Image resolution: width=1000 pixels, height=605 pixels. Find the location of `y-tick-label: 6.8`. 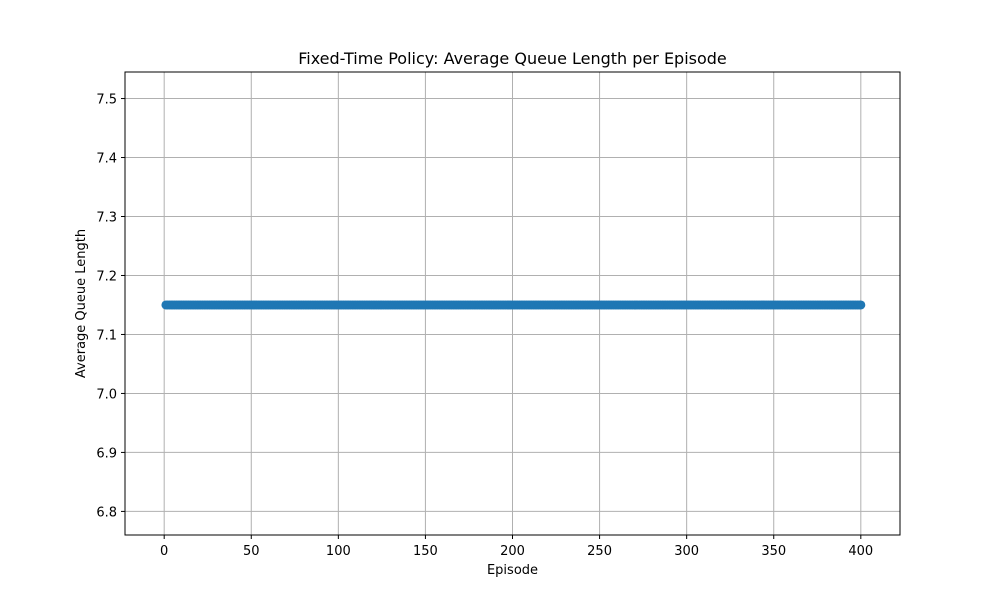

y-tick-label: 6.8 is located at coordinates (106, 512).